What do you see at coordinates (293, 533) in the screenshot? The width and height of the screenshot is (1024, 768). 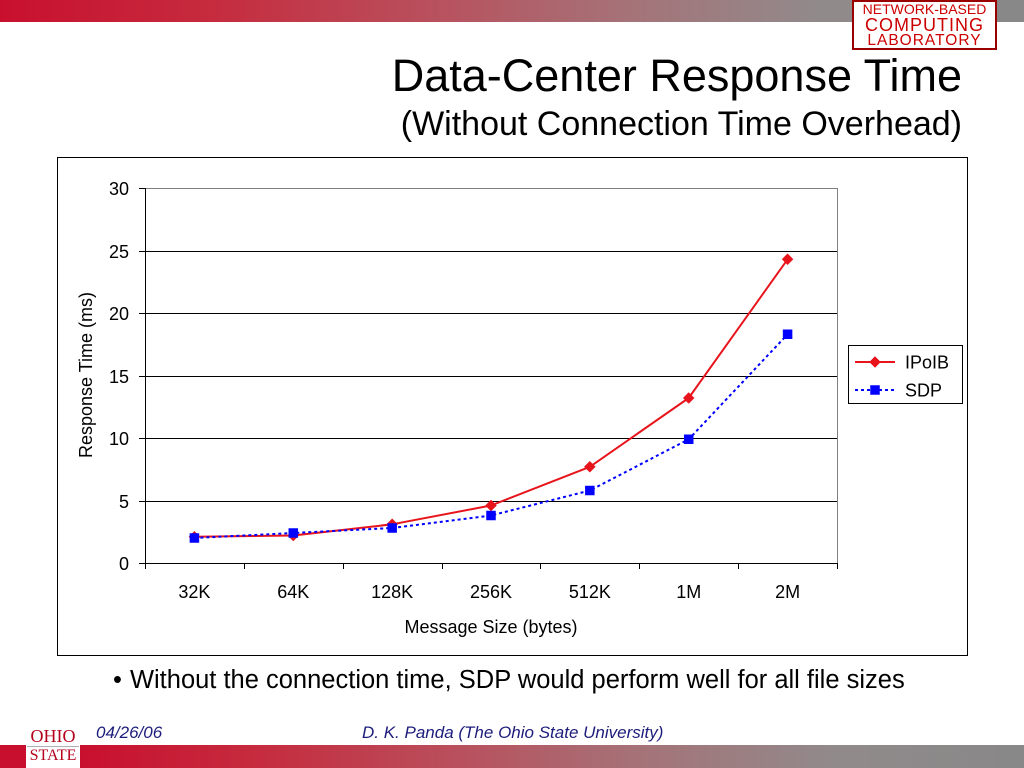 I see `data-point-sdp-64k` at bounding box center [293, 533].